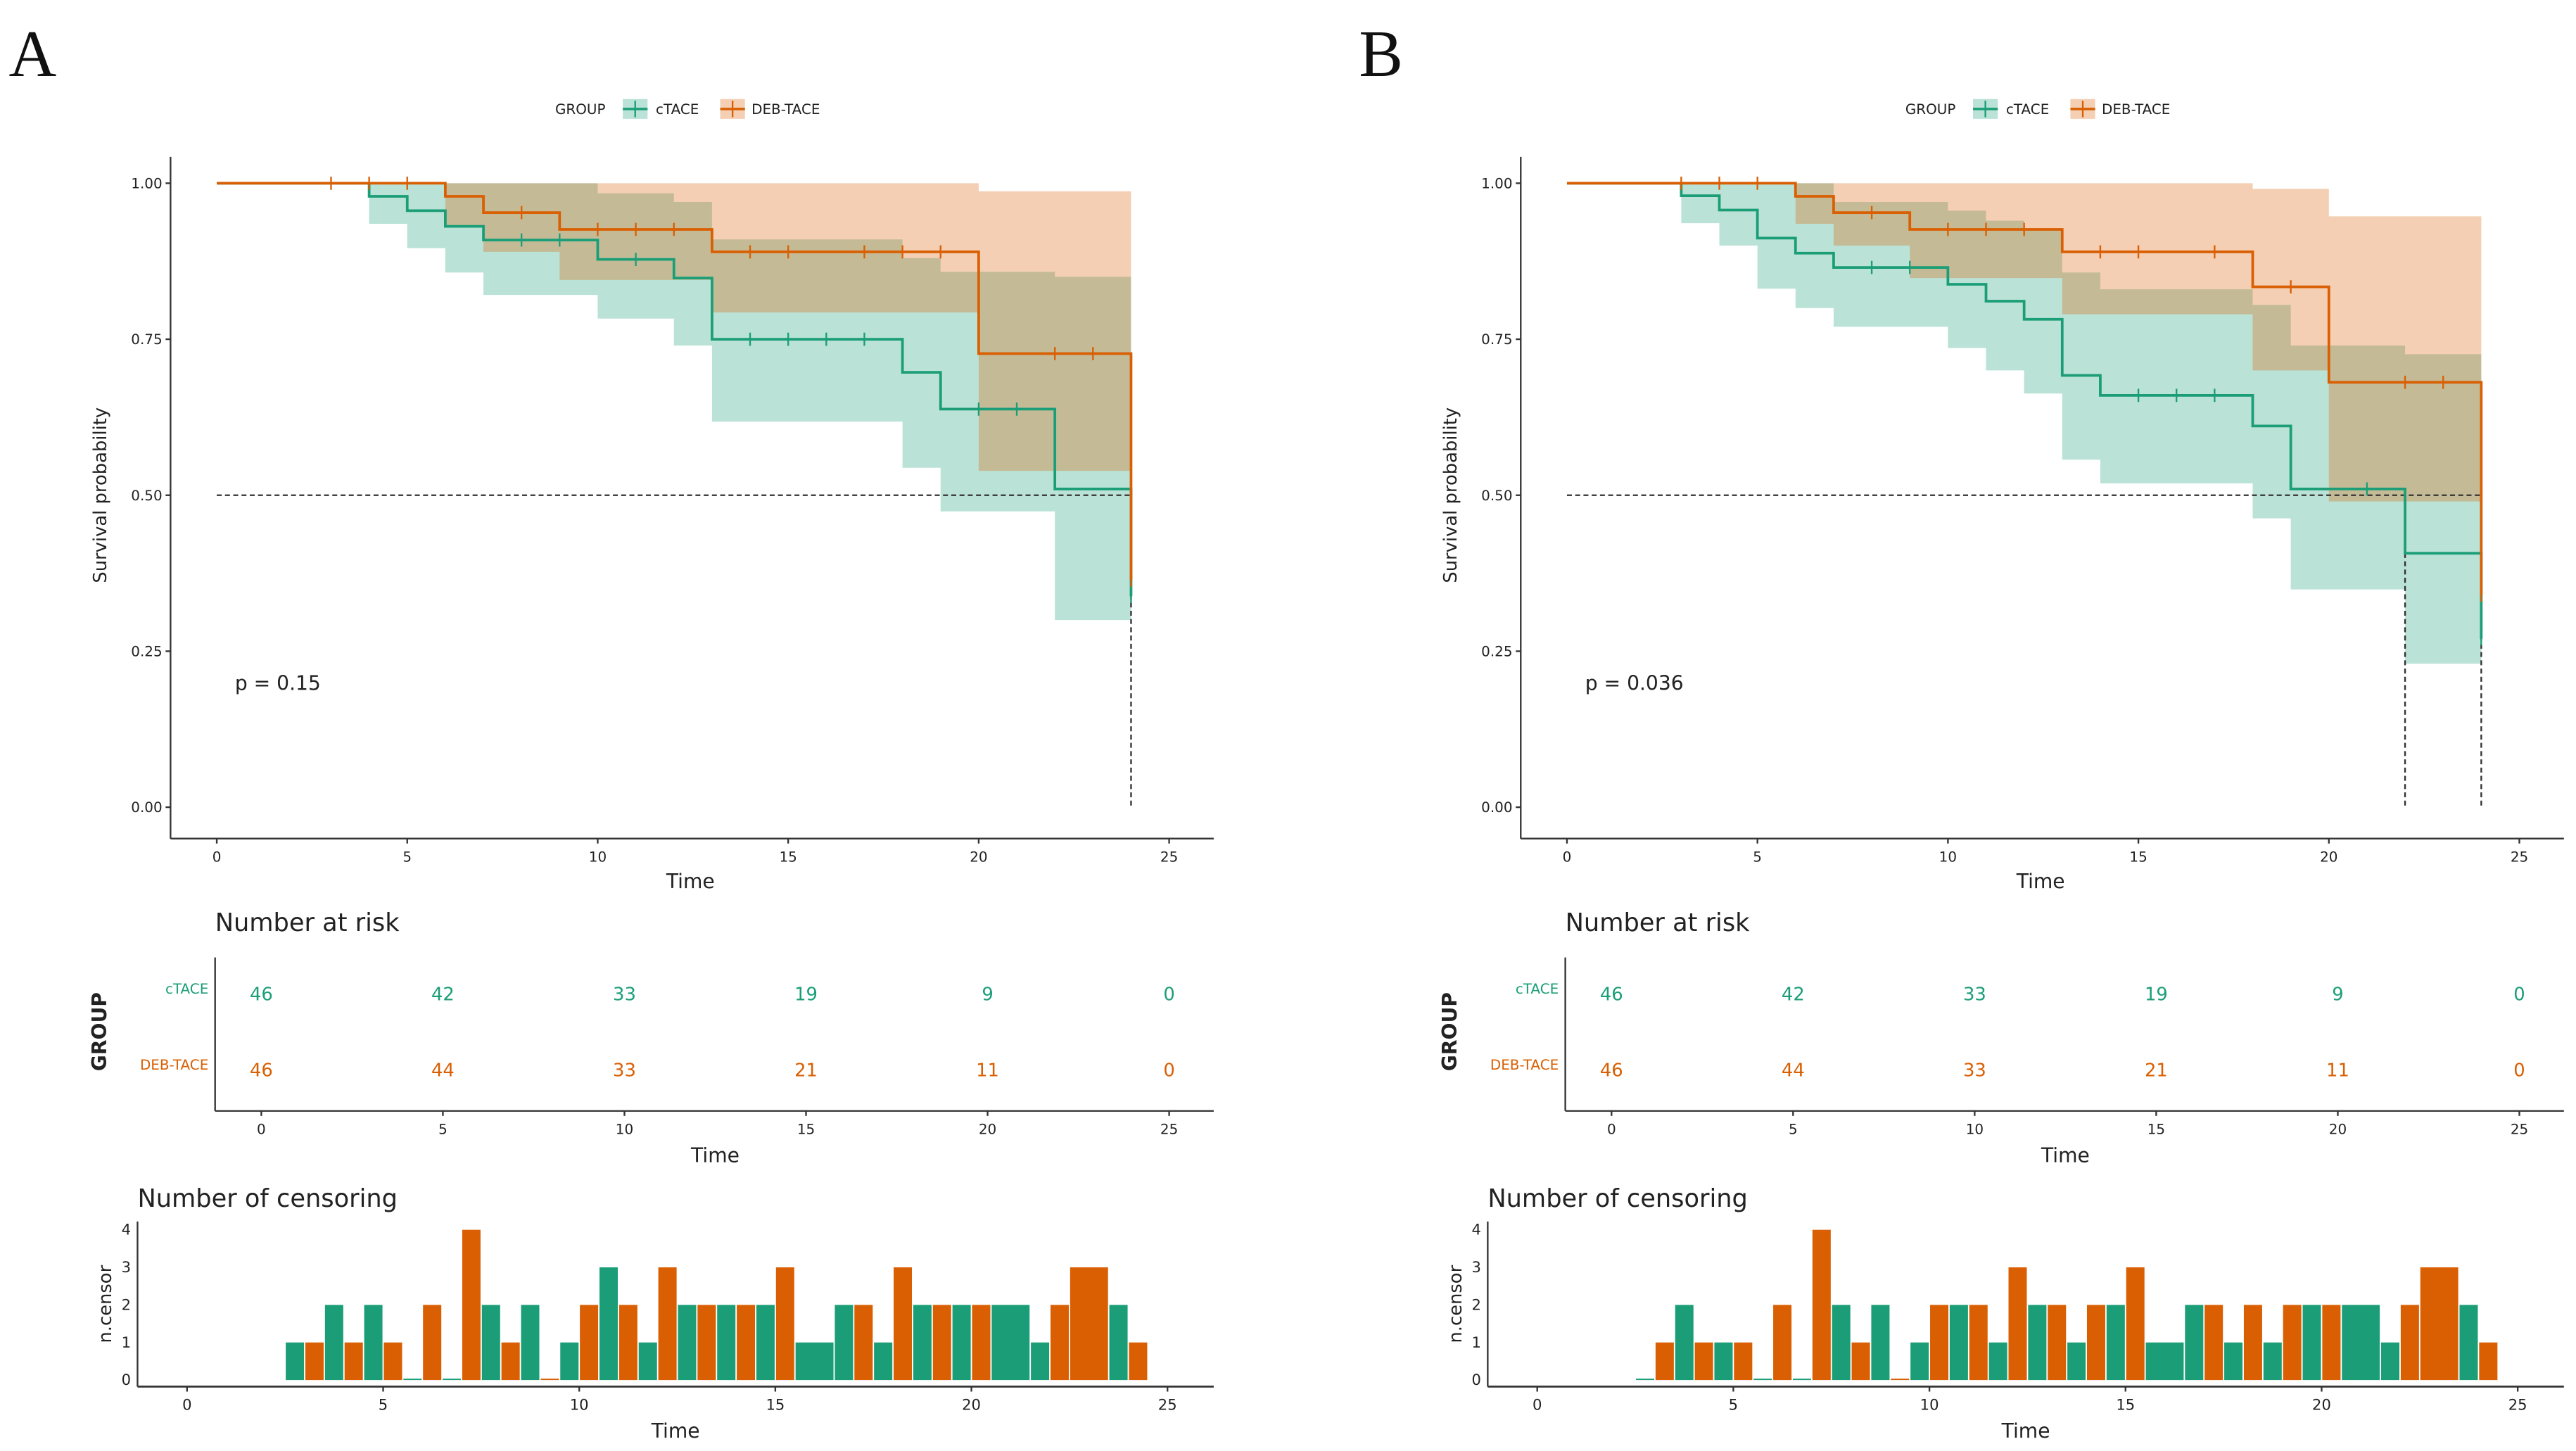  Describe the element at coordinates (690, 881) in the screenshot. I see `x-axis-title: Time` at that location.